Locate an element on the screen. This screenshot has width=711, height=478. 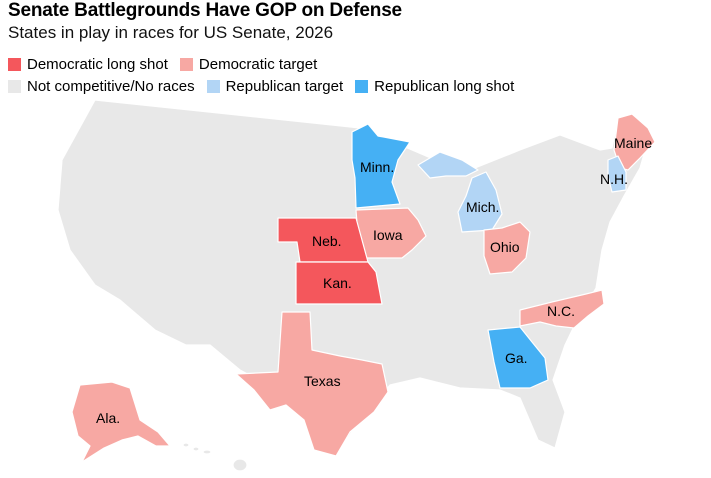
legend-label: Not competitive/No races is located at coordinates (111, 86).